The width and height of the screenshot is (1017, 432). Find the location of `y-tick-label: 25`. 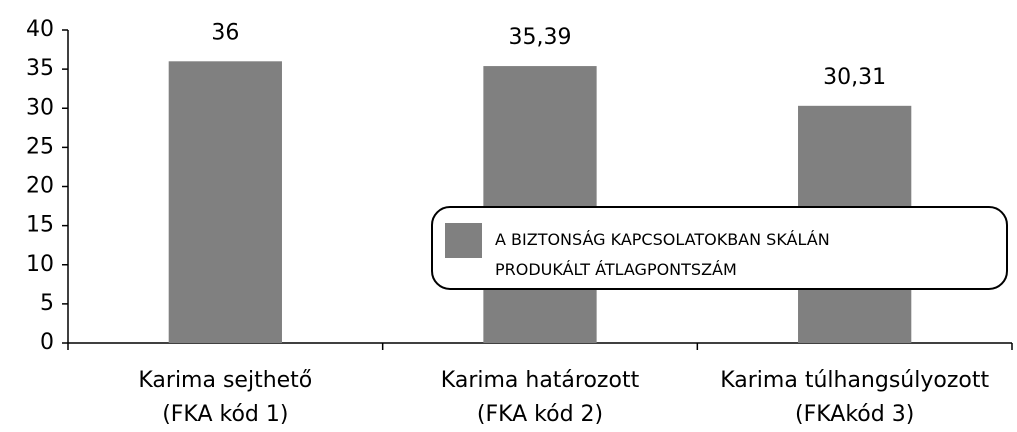

y-tick-label: 25 is located at coordinates (40, 146).